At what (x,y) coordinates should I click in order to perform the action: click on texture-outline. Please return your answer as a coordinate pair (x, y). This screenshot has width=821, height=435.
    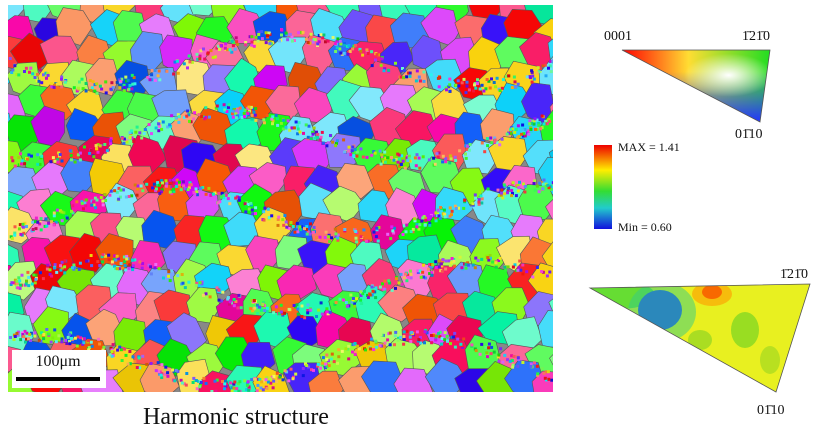
    Looking at the image, I should click on (699, 338).